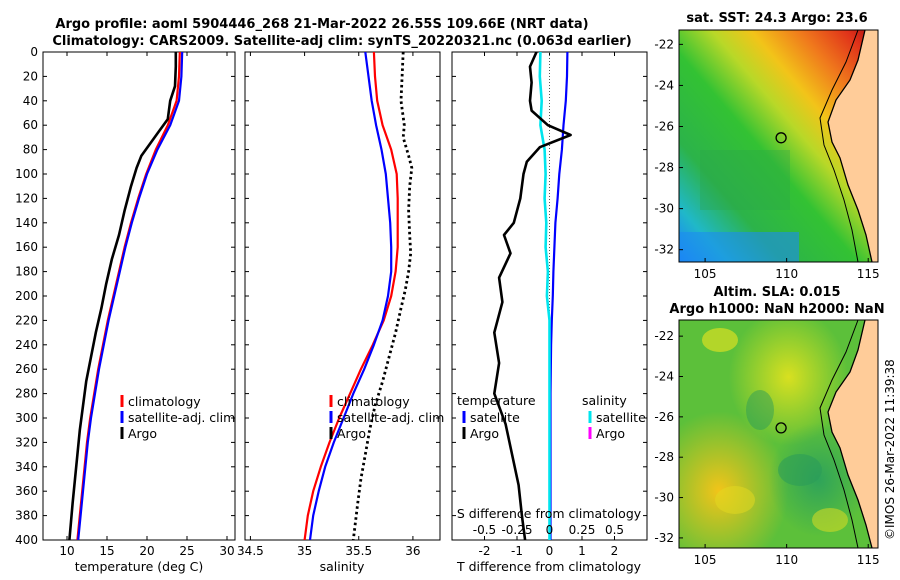 Image resolution: width=900 pixels, height=580 pixels. What do you see at coordinates (484, 433) in the screenshot?
I see `legend-label-temp-argo: Argo` at bounding box center [484, 433].